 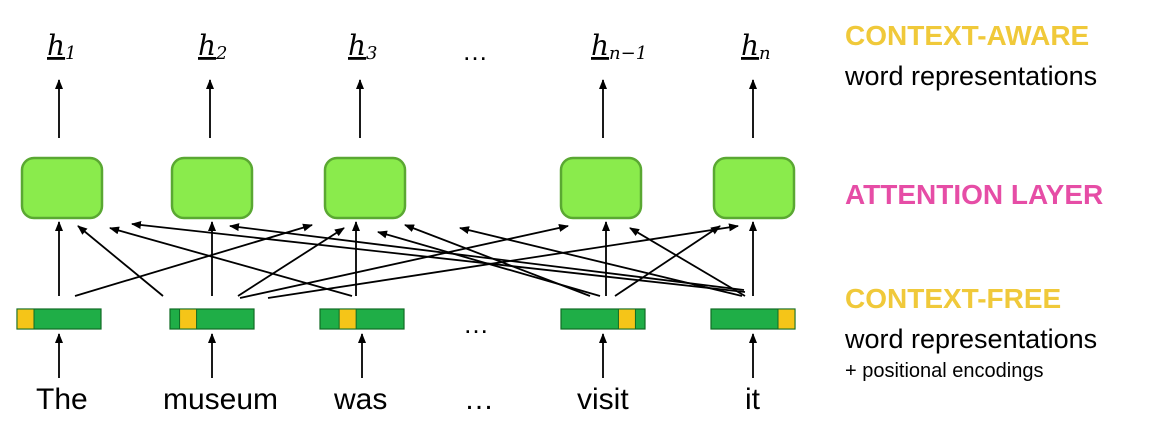 I want to click on embedding-bar, so click(x=362, y=319).